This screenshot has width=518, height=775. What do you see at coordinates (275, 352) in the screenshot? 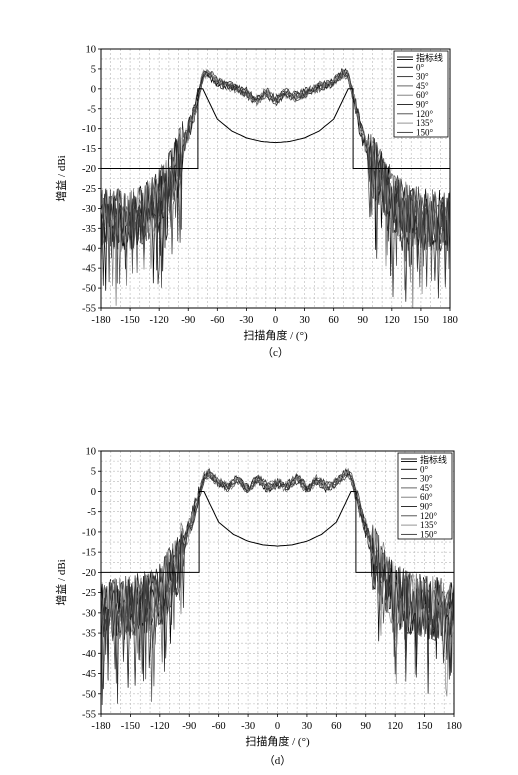
I see `panel-caption: （c）` at bounding box center [275, 352].